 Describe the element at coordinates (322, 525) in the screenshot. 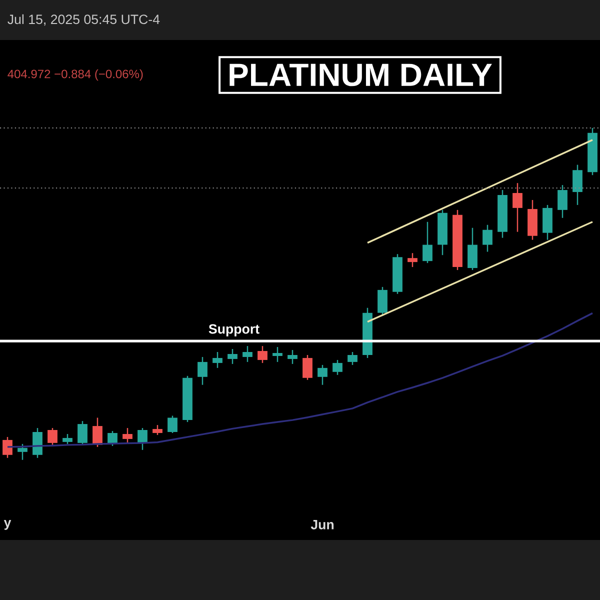

I see `x-tick-label: Jun` at that location.